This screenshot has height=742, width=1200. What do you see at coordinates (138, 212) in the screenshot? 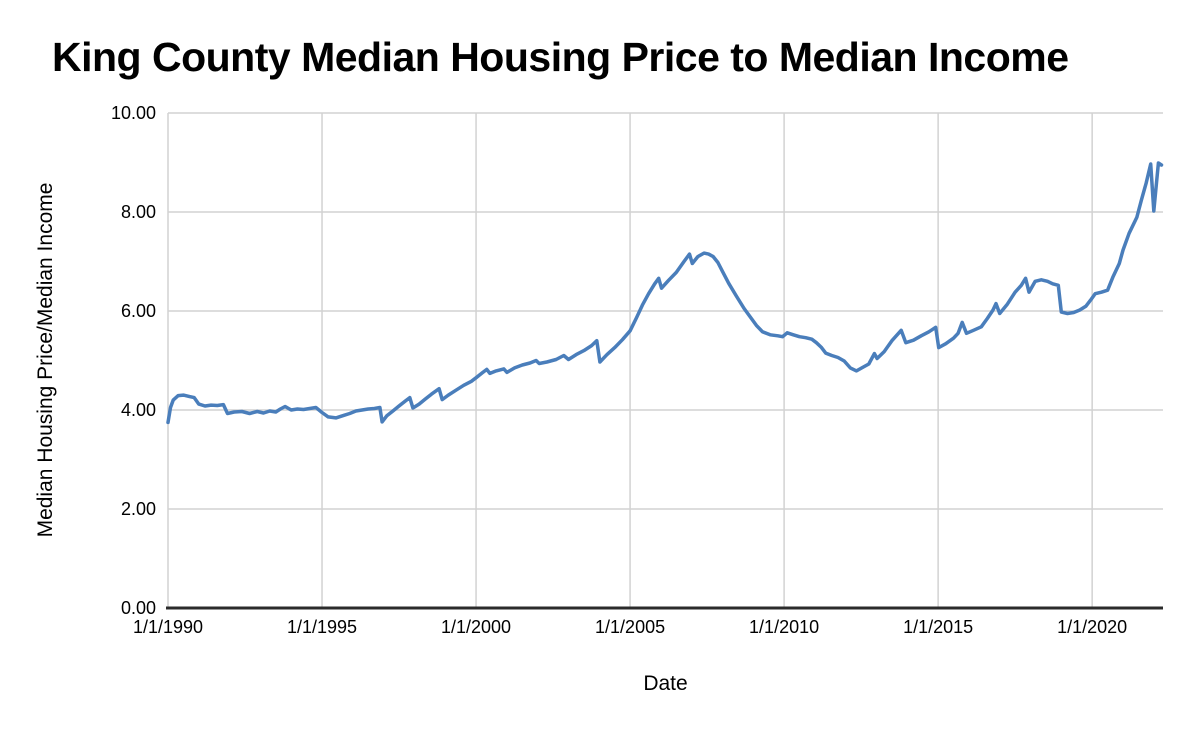
I see `y-tick-label: 8.00` at bounding box center [138, 212].